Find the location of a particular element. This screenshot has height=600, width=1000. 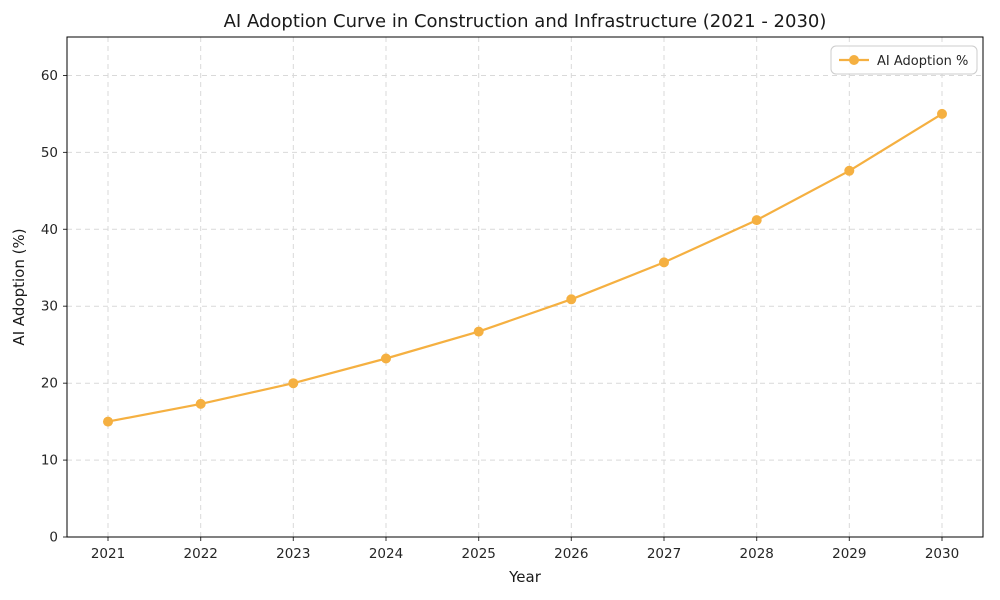

x-axis-label: Year is located at coordinates (525, 577).